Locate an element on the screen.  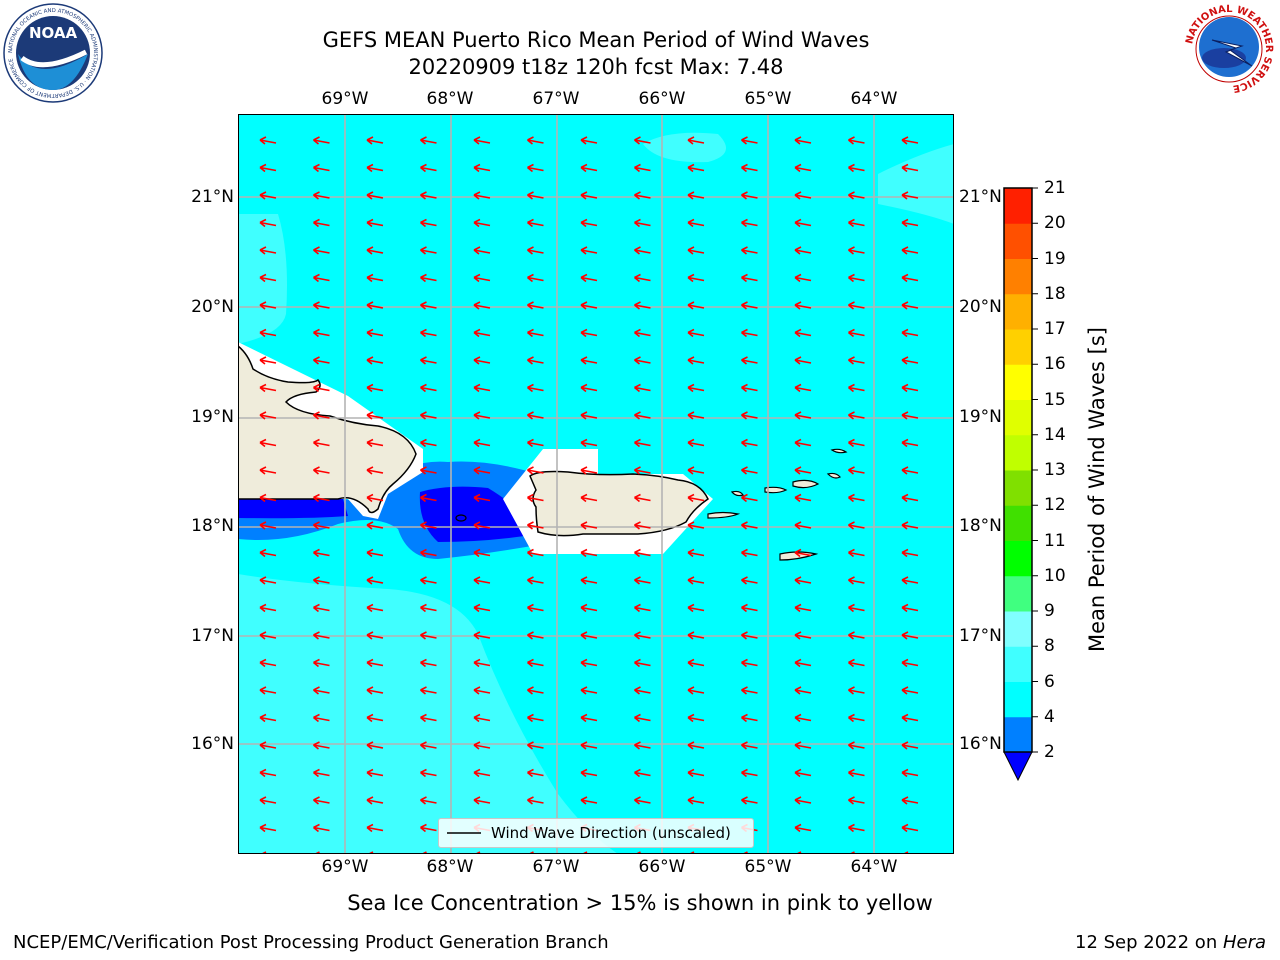
period-band-under-2-west is located at coordinates (293, 509).